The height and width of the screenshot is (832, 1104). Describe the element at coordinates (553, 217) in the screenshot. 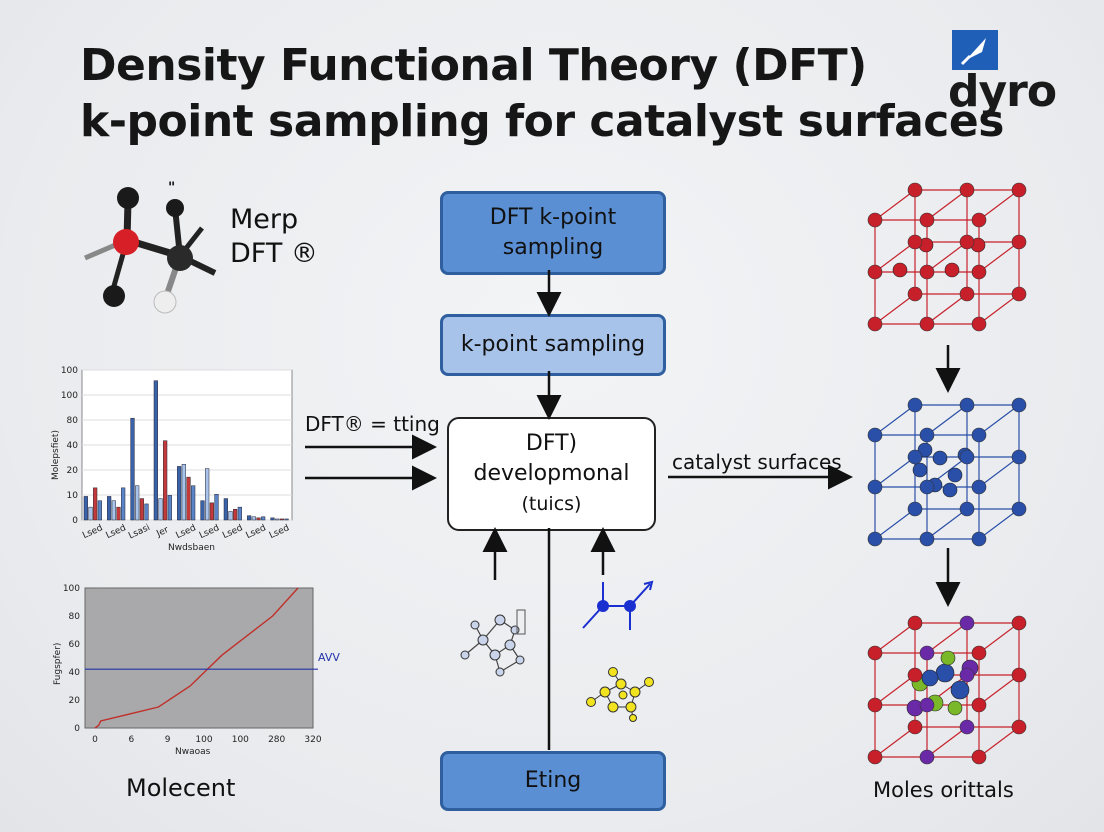

I see `flow-box1-line1: DFT k-point` at that location.